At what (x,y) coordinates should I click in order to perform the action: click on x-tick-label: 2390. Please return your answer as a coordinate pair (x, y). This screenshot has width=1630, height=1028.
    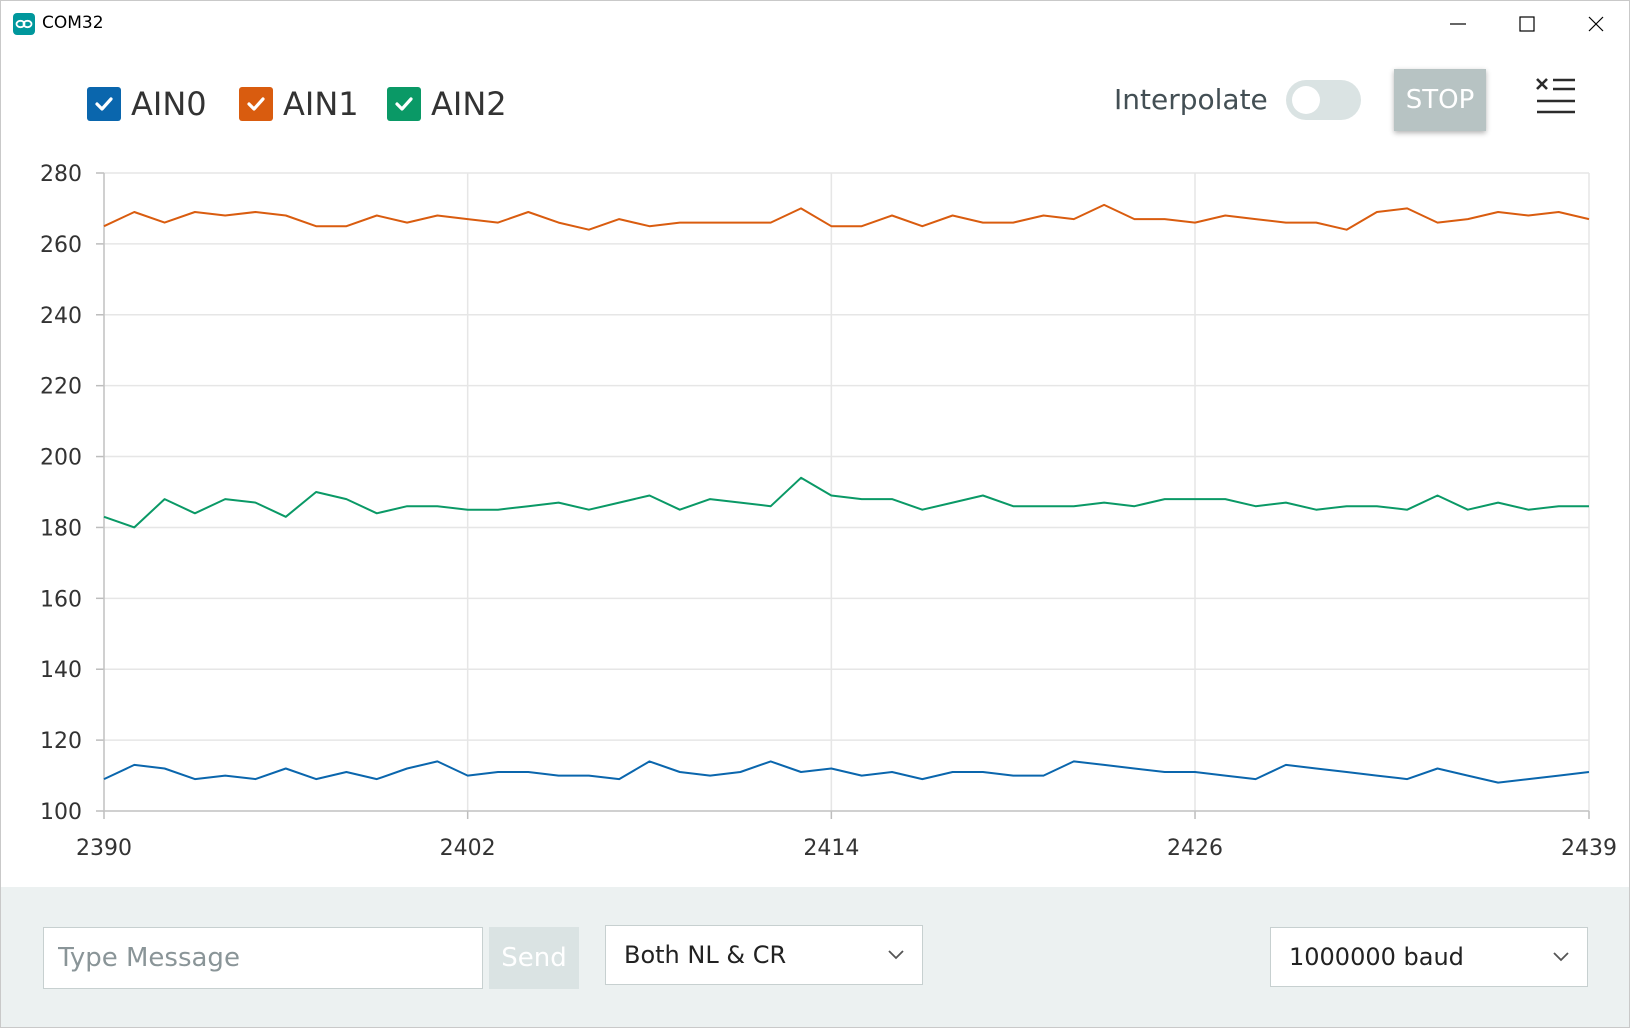
    Looking at the image, I should click on (104, 848).